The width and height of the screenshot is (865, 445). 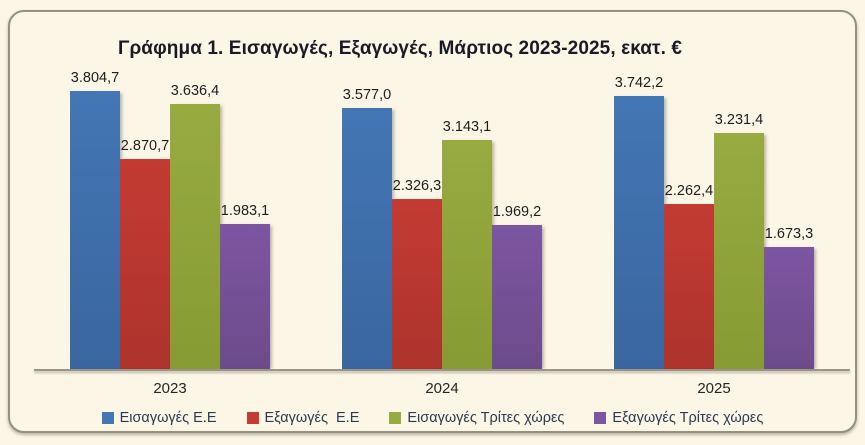 I want to click on category-label-2025: 2025, so click(x=714, y=388).